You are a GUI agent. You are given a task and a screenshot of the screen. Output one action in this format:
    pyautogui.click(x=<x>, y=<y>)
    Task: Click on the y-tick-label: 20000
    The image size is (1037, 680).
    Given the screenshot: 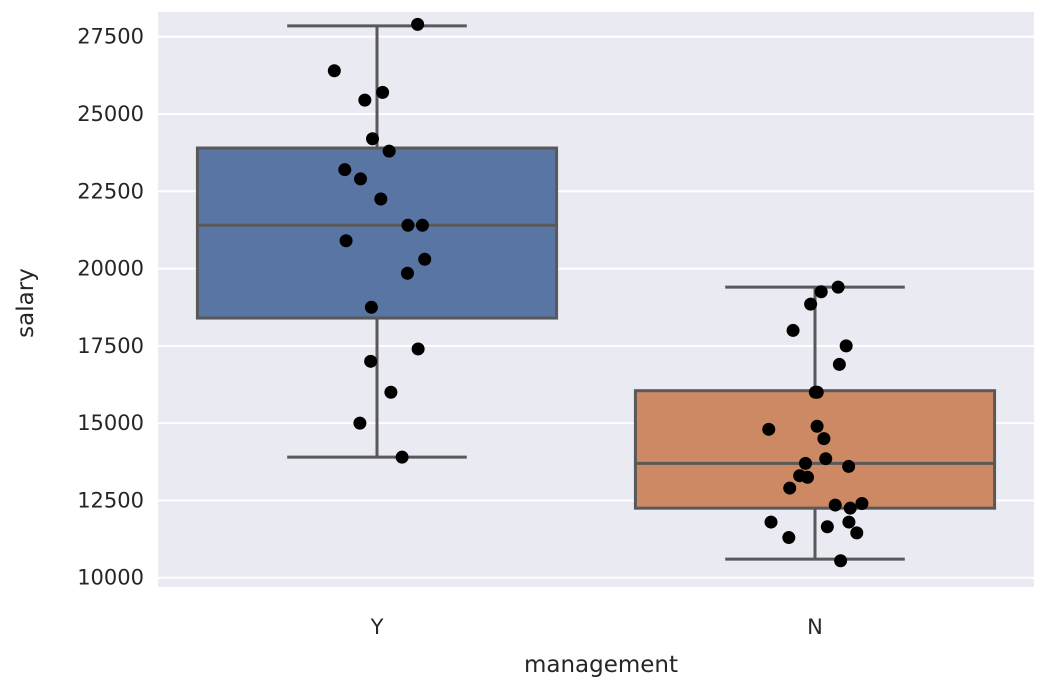 What is the action you would take?
    pyautogui.click(x=110, y=269)
    